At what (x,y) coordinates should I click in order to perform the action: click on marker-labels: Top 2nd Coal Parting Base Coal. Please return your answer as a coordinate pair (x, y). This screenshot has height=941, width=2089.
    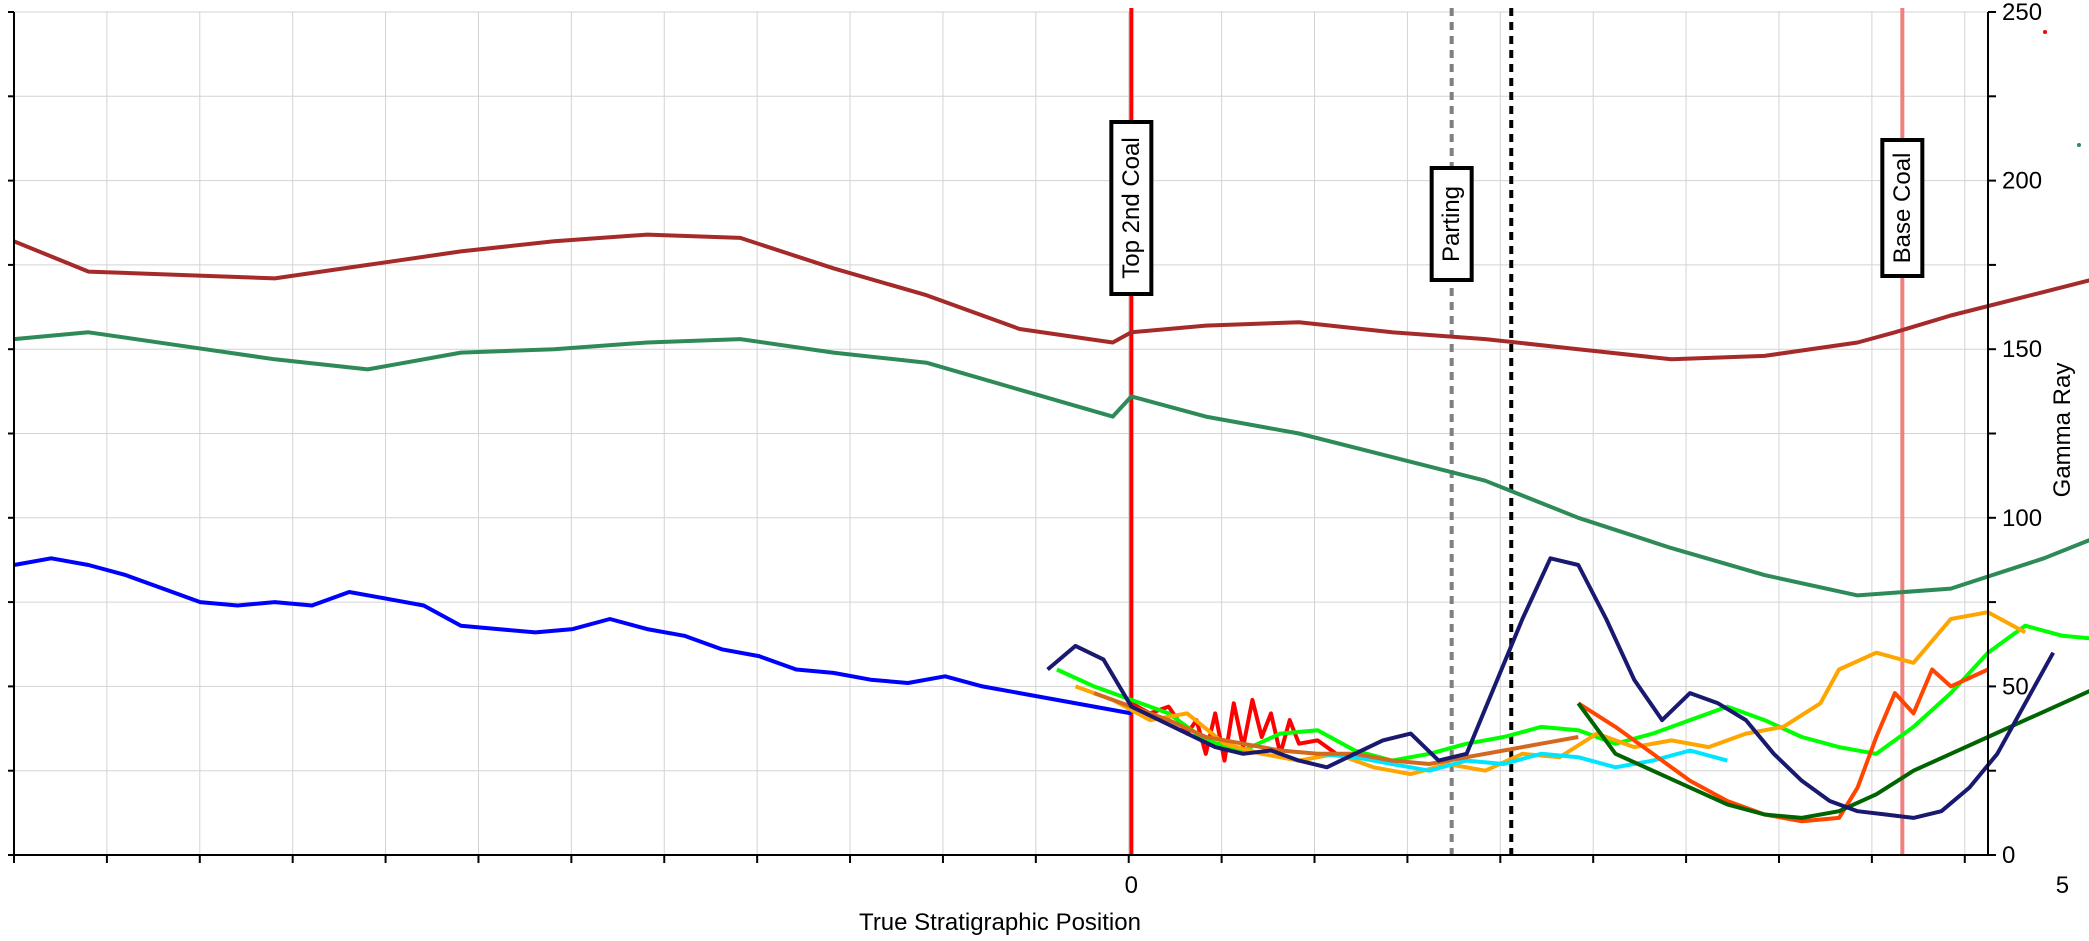
    Looking at the image, I should click on (1517, 208).